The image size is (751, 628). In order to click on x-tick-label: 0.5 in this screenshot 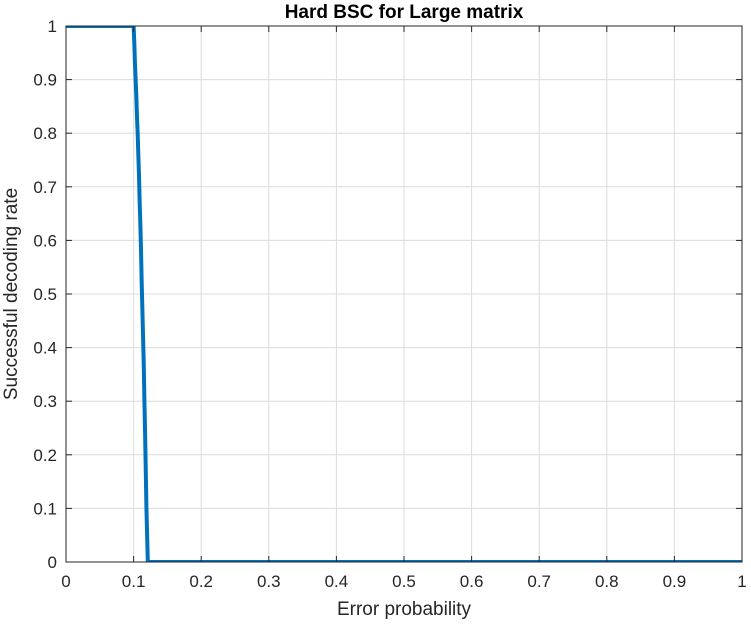, I will do `click(404, 581)`.